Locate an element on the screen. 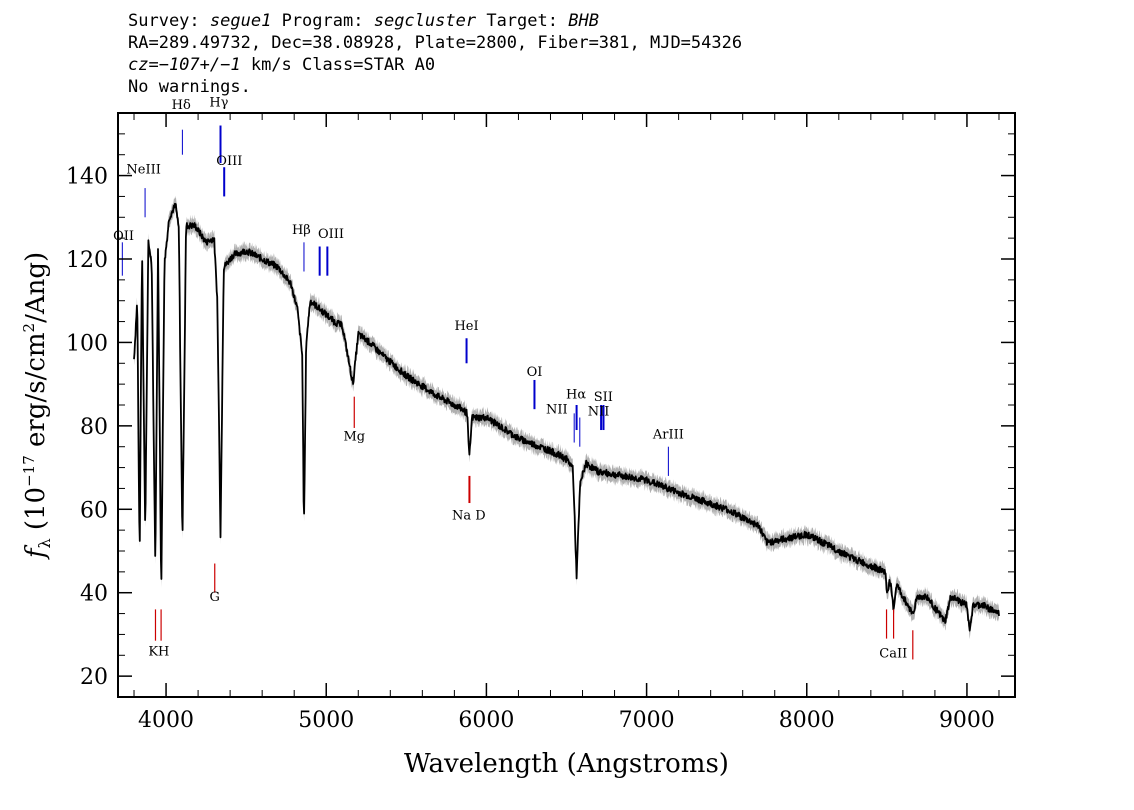 The width and height of the screenshot is (1134, 810). x-tick-label: 4000 is located at coordinates (166, 720).